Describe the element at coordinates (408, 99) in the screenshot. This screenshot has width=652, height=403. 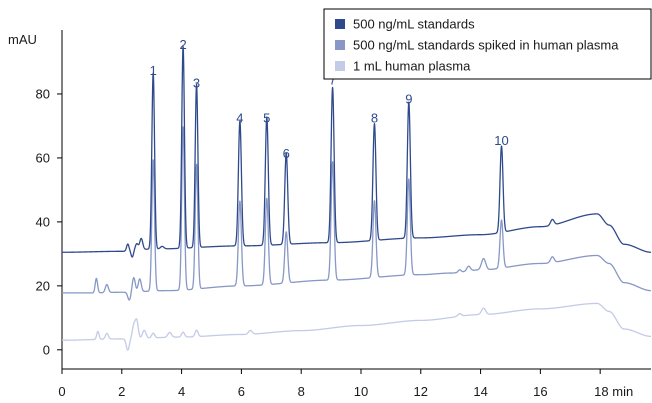
I see `peak-label: 9` at that location.